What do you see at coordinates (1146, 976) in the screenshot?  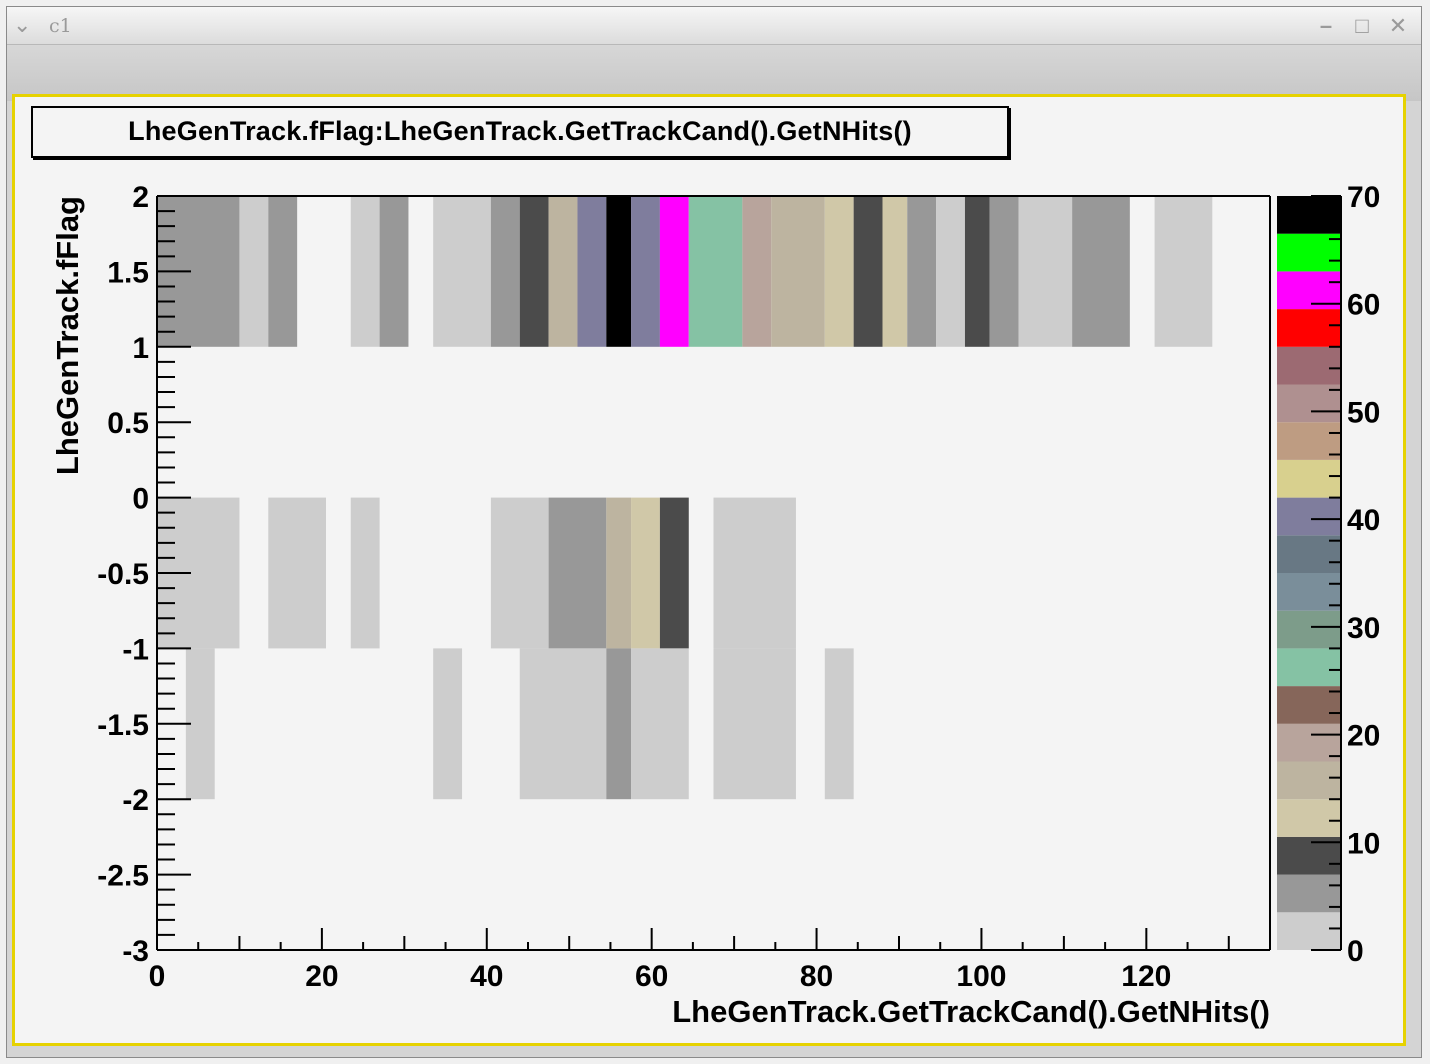 I see `x-tick-label: 120` at bounding box center [1146, 976].